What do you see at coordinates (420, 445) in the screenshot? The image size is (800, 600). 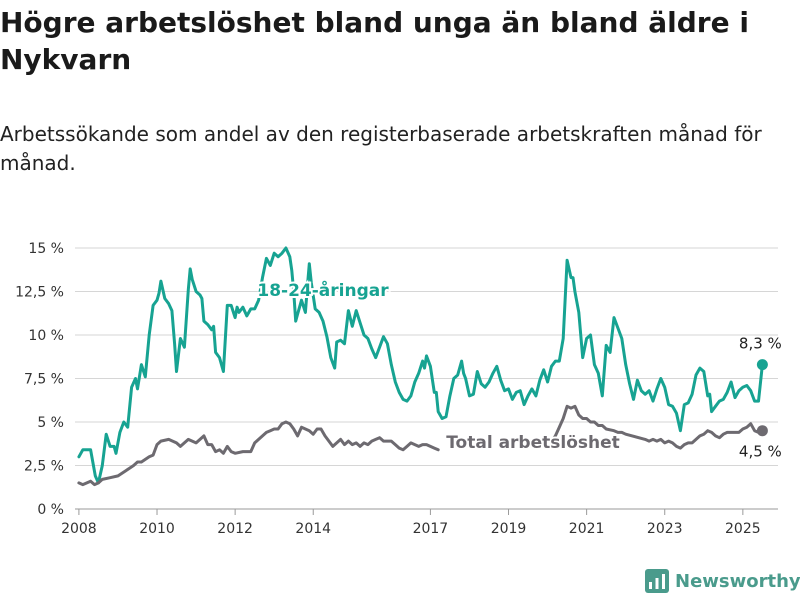 I see `series-line-total` at bounding box center [420, 445].